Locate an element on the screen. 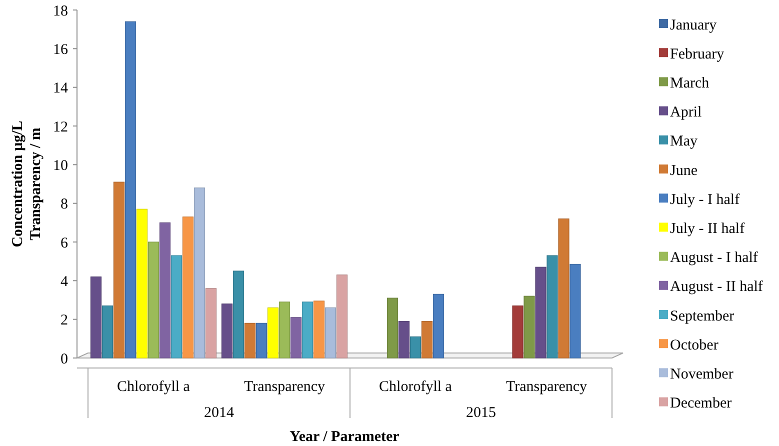  legend-label: January is located at coordinates (694, 25).